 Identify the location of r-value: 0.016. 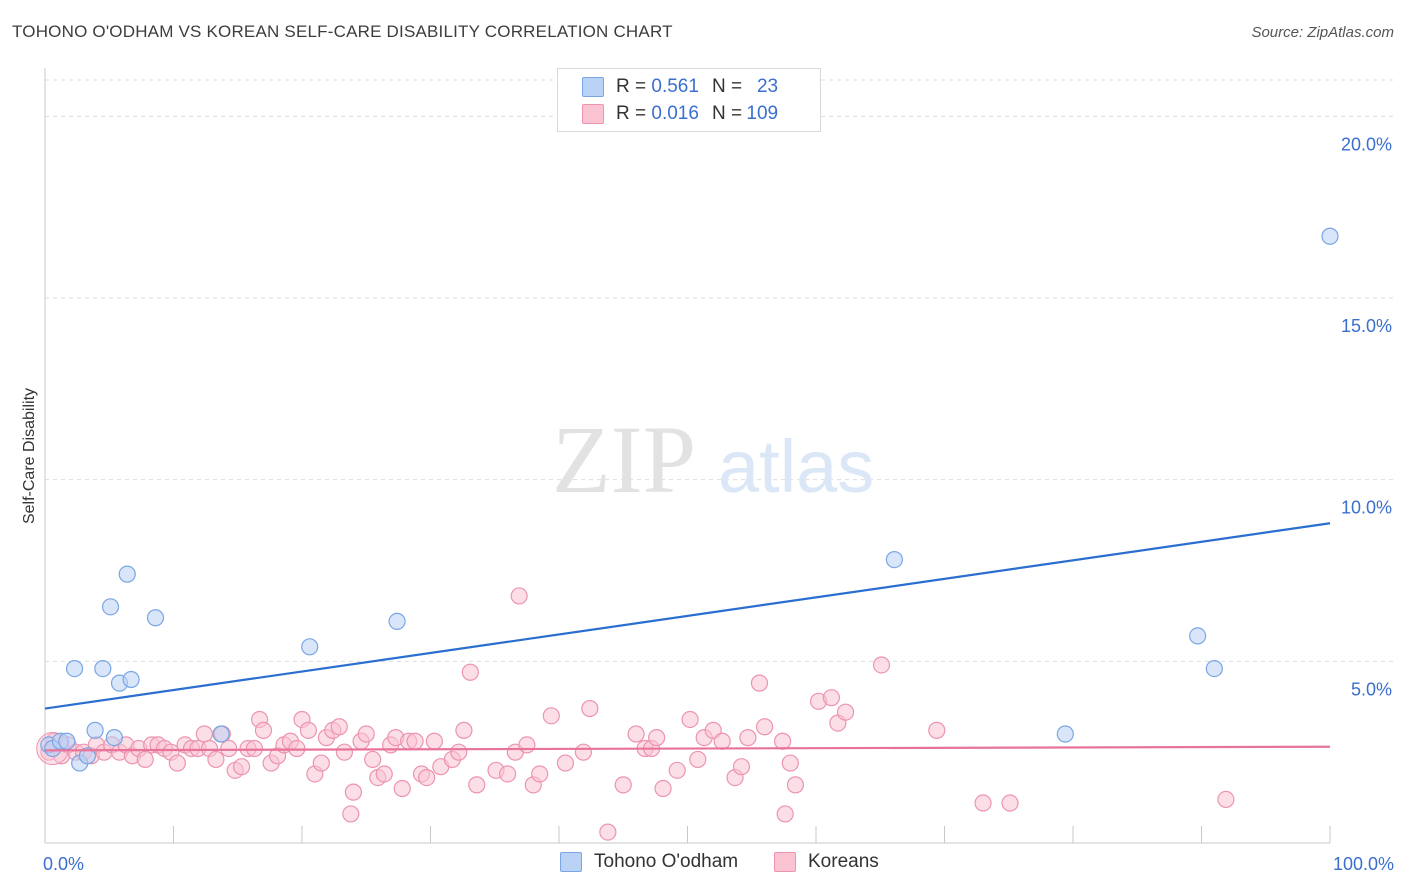
(675, 113).